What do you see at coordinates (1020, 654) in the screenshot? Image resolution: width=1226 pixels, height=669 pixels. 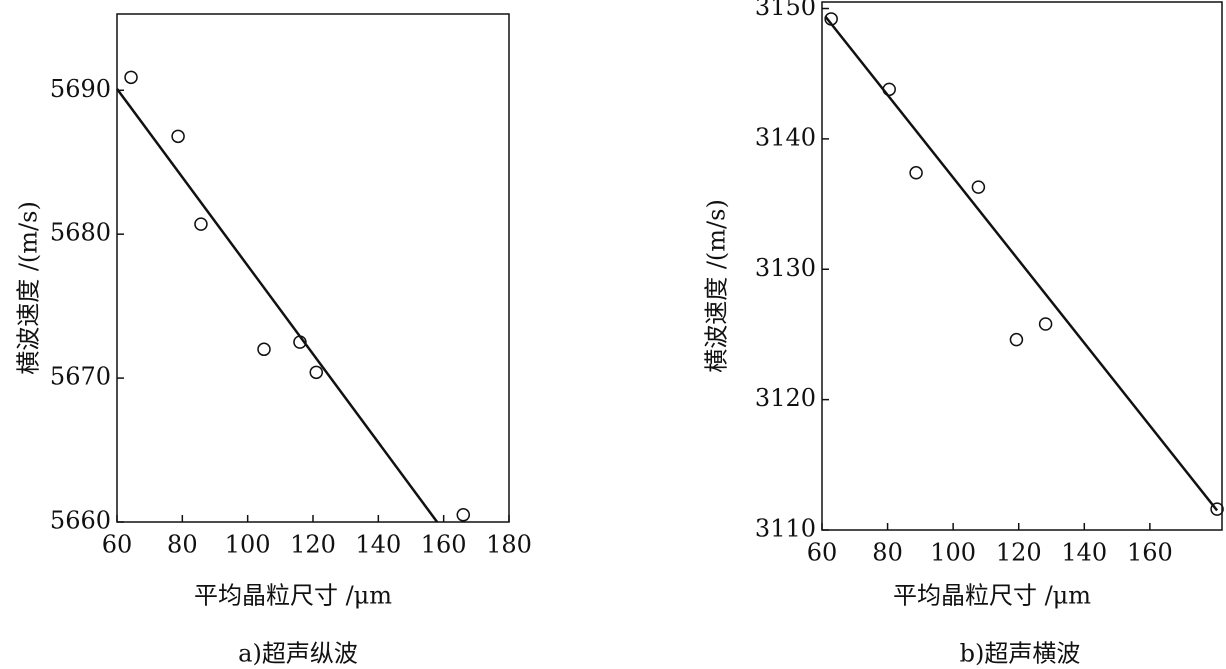 I see `caption: b)超声横波` at bounding box center [1020, 654].